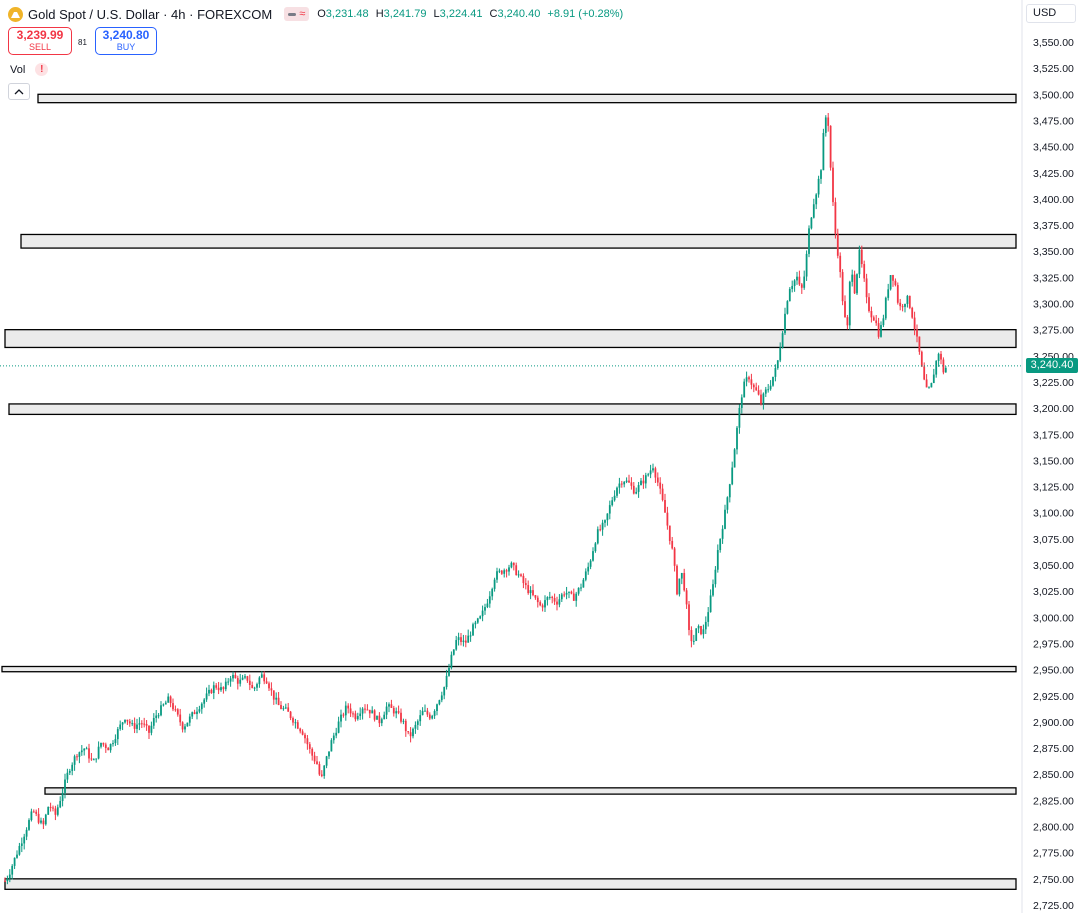 The image size is (1080, 913). What do you see at coordinates (150, 14) in the screenshot?
I see `symbol-title: Gold Spot / U.S. Dollar · 4h · FOREXCOM` at bounding box center [150, 14].